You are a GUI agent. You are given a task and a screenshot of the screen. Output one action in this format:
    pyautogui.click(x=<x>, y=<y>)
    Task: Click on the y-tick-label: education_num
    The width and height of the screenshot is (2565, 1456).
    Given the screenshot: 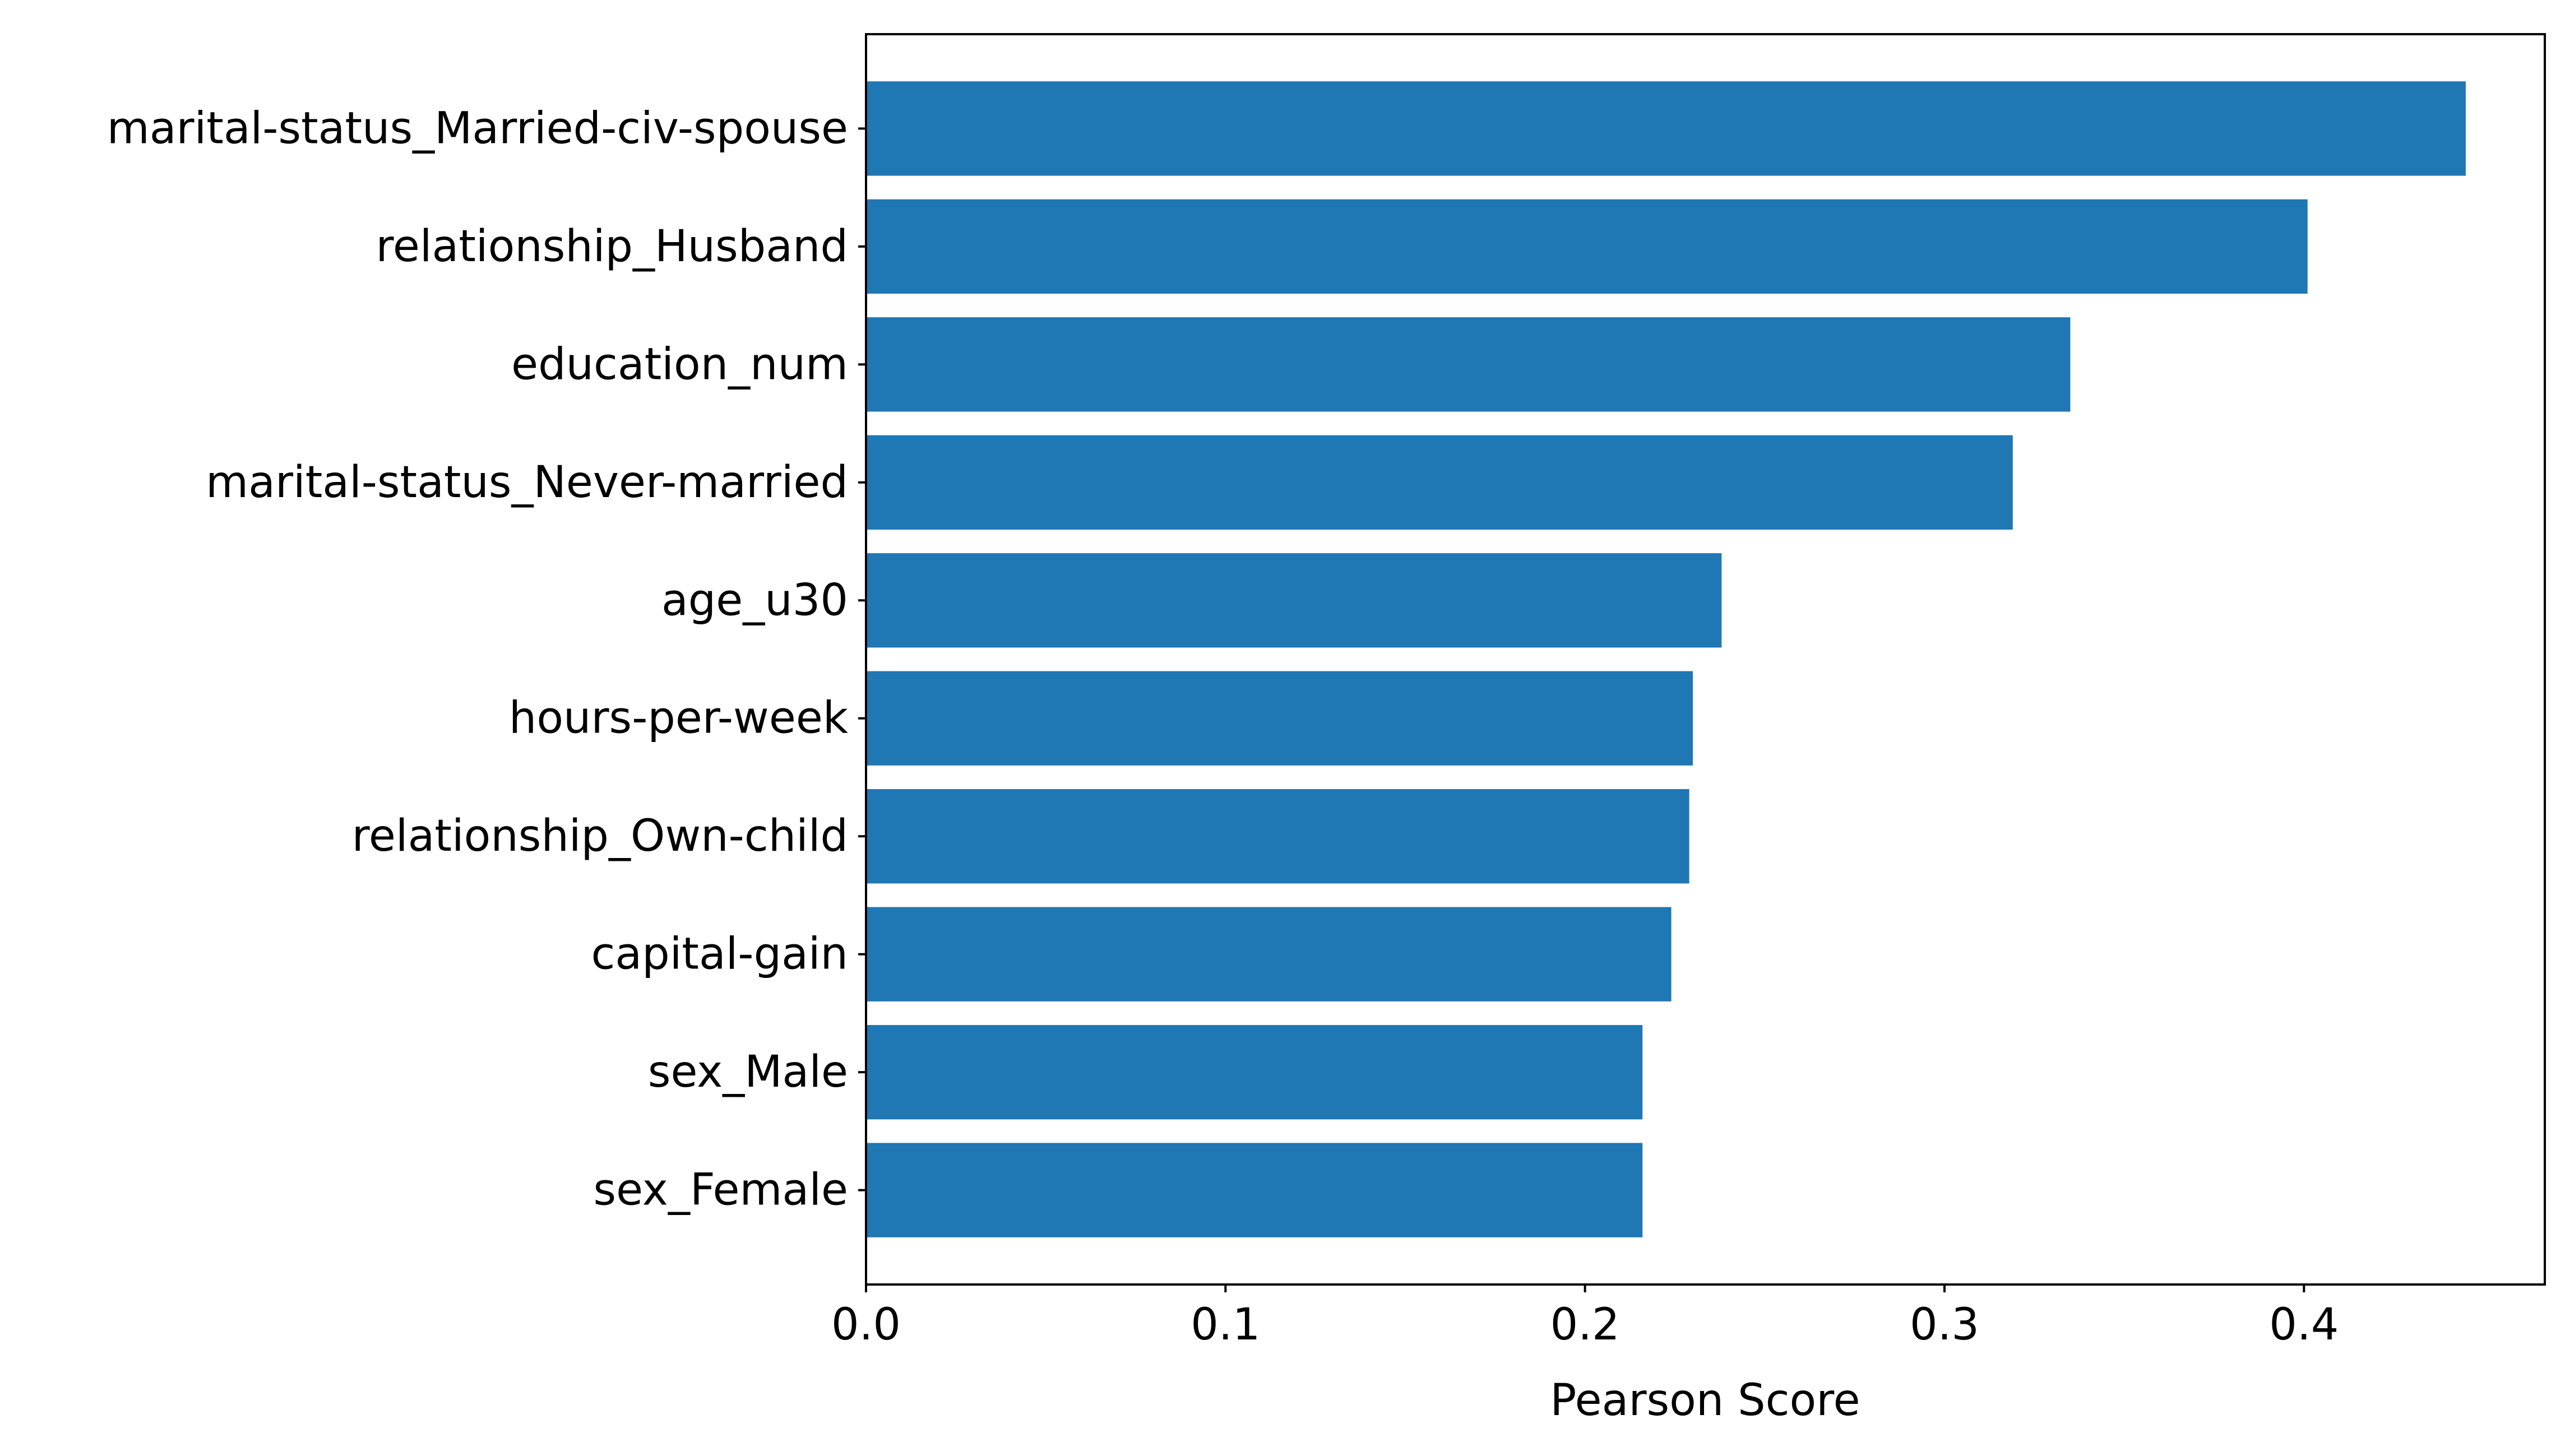 What is the action you would take?
    pyautogui.click(x=679, y=364)
    